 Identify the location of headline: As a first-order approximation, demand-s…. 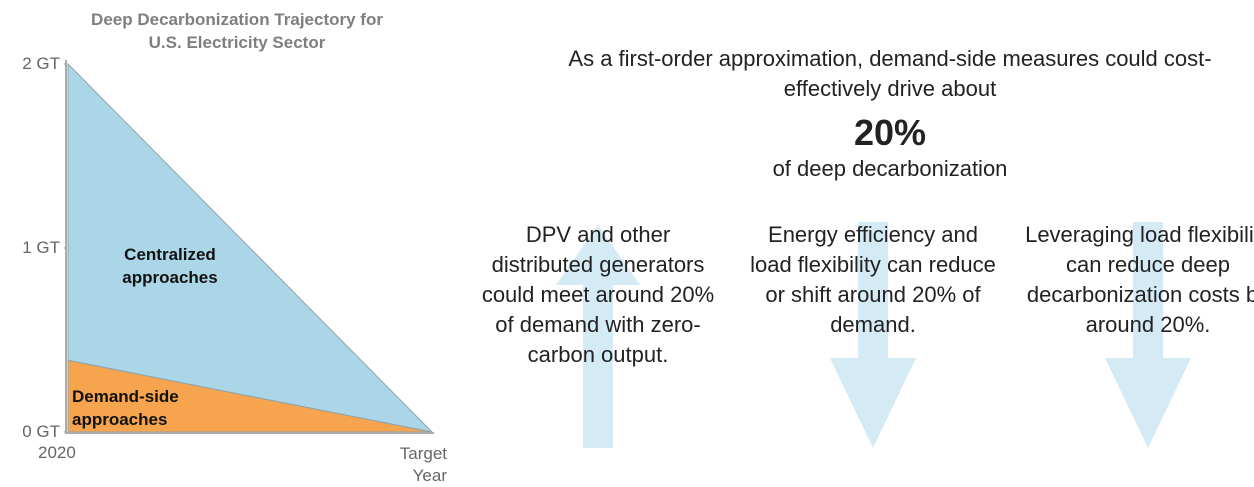
(890, 73).